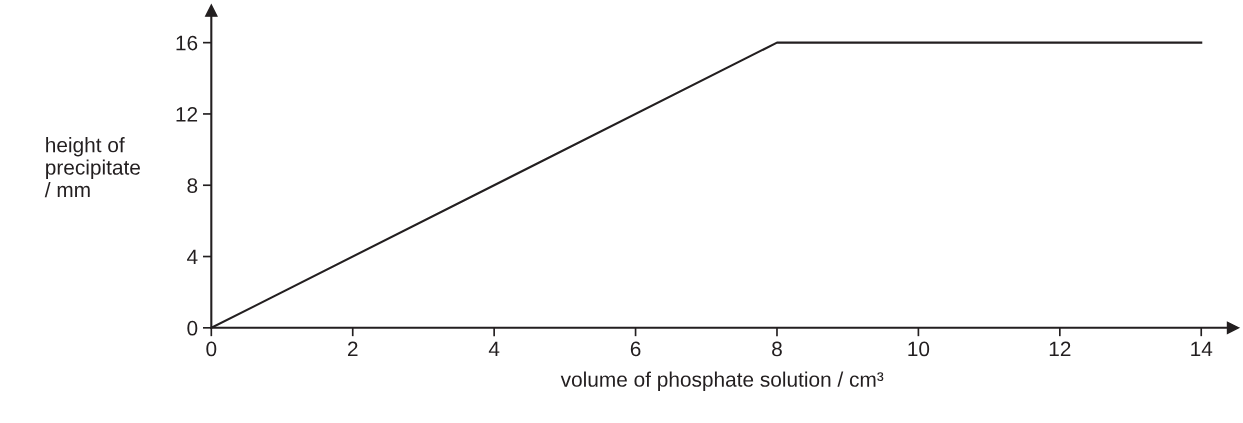  What do you see at coordinates (192, 328) in the screenshot?
I see `y-tick-label: 0` at bounding box center [192, 328].